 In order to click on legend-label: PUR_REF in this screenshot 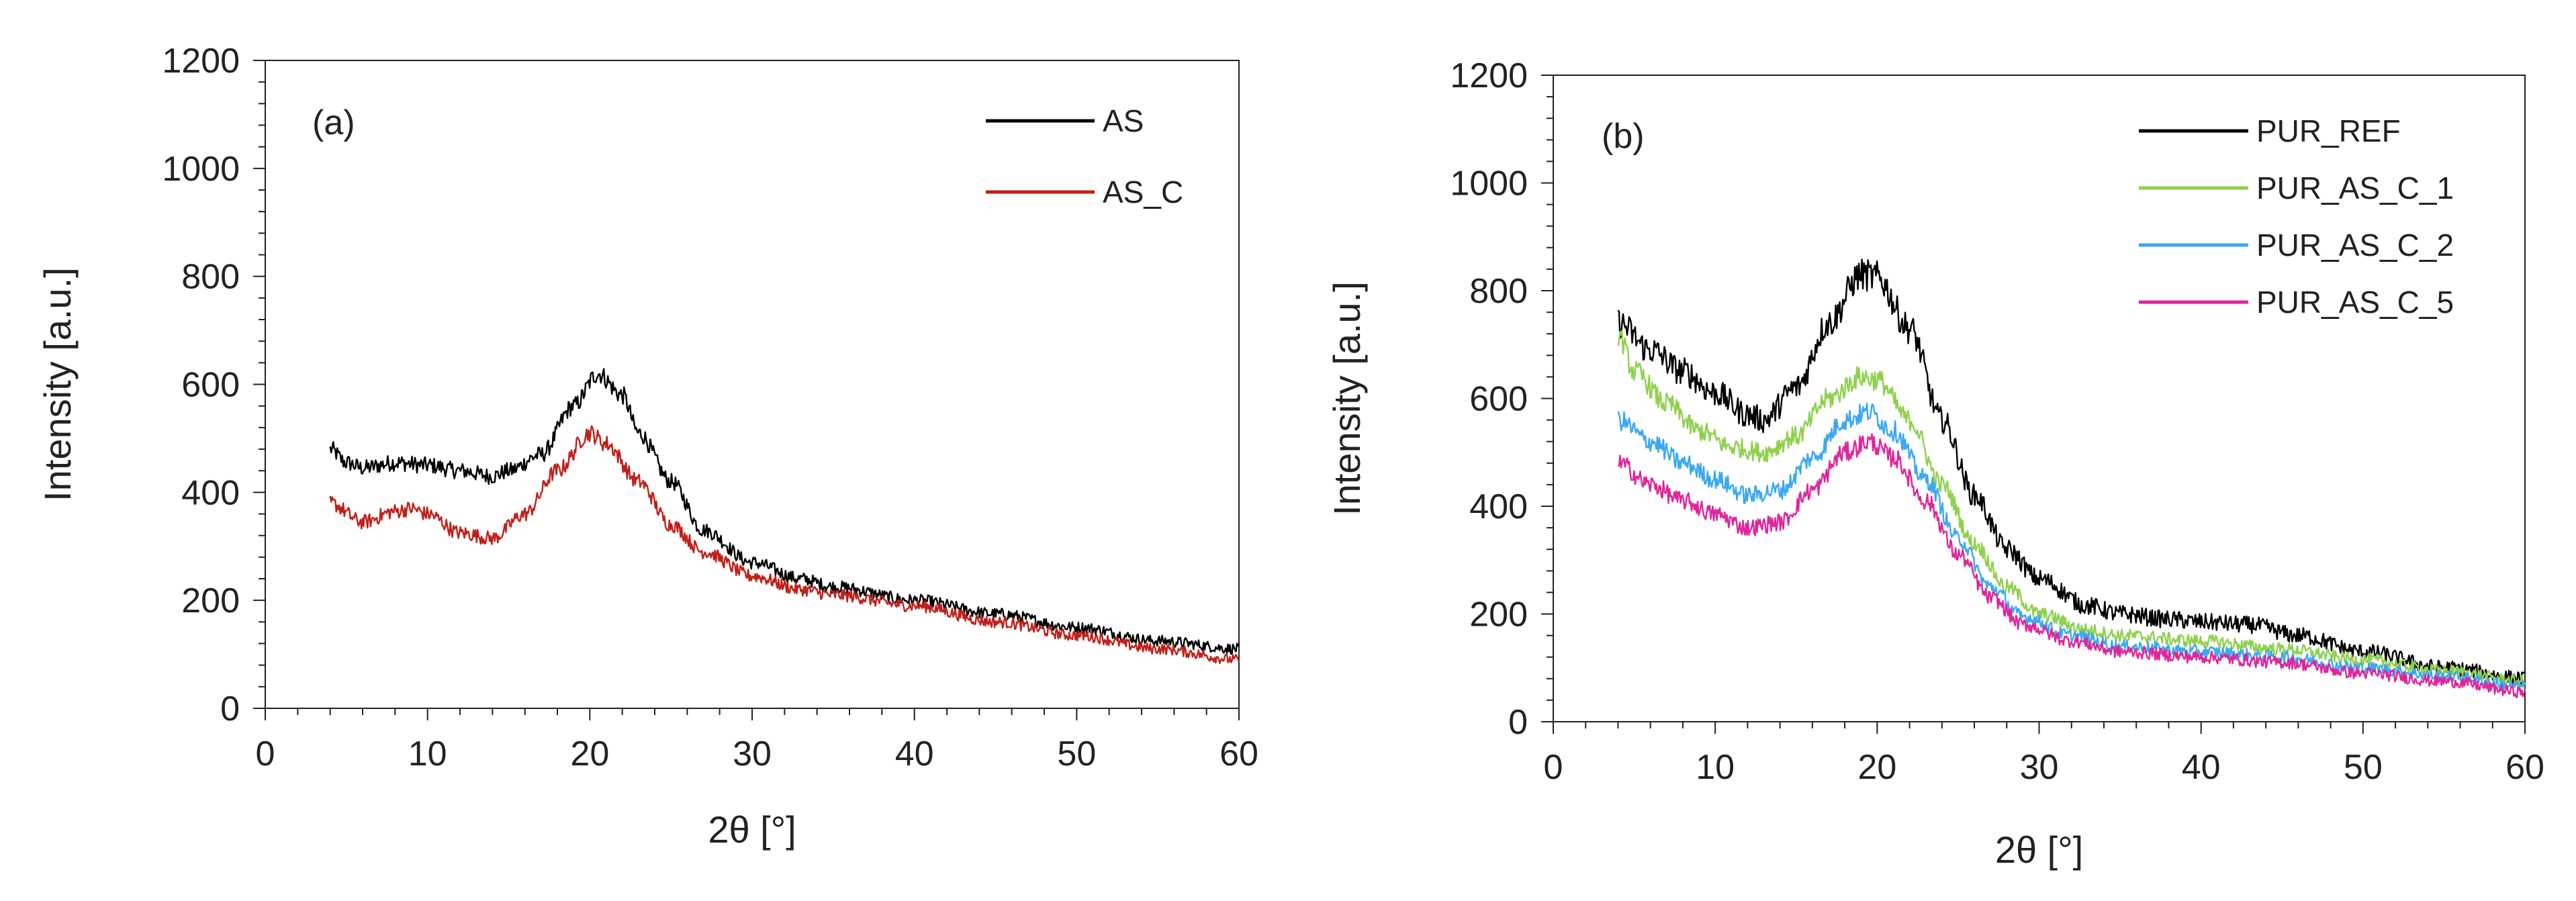, I will do `click(2328, 131)`.